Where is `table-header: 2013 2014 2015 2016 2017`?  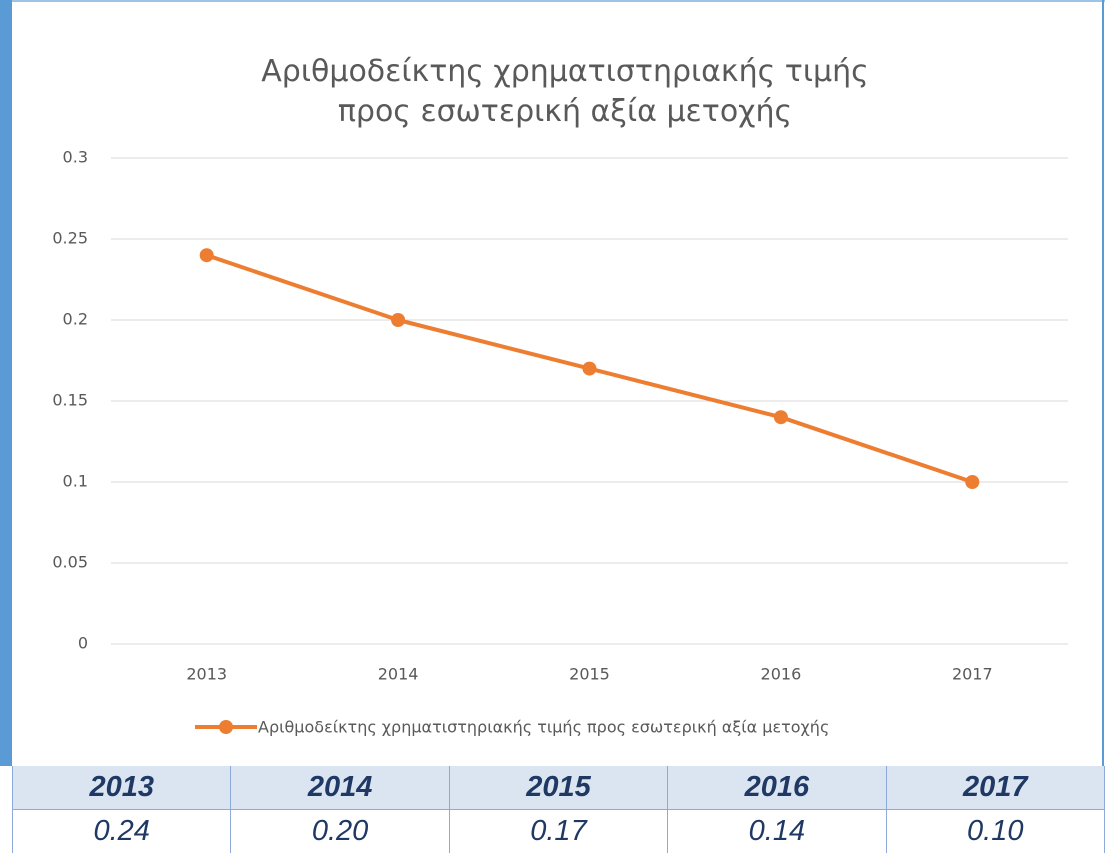
table-header: 2013 2014 2015 2016 2017 is located at coordinates (558, 788).